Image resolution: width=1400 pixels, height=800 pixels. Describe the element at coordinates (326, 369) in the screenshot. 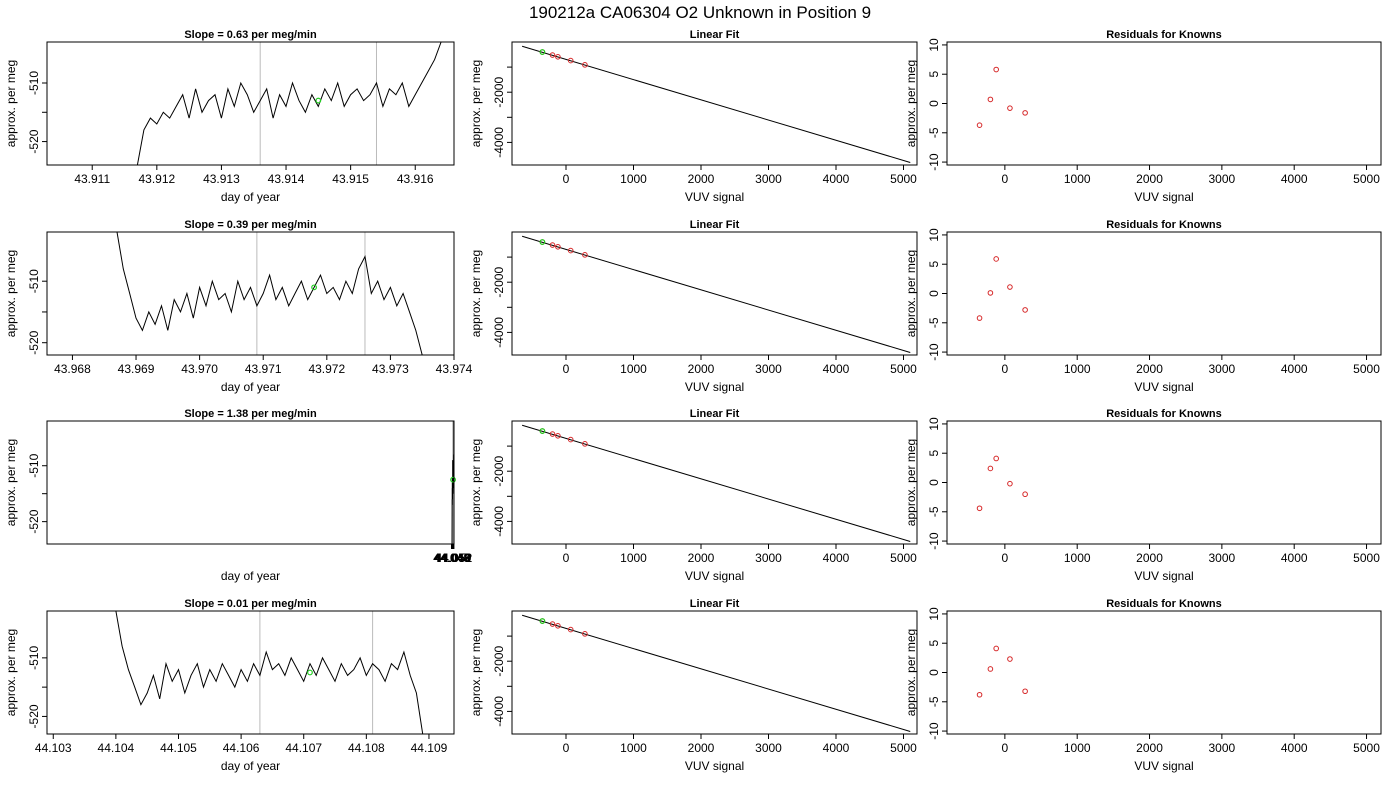

I see `x-tick-label: 43.972` at that location.